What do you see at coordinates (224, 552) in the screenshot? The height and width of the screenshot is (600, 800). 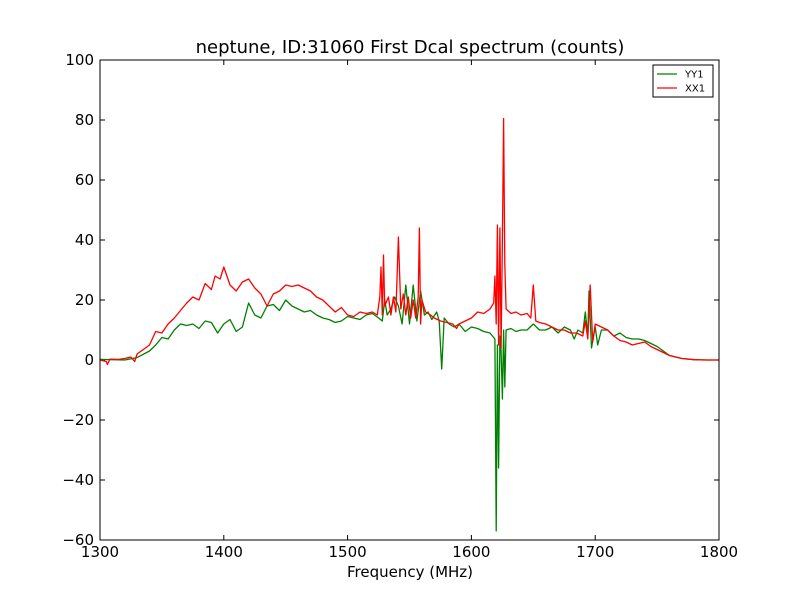 I see `x-tick-label: 1400` at bounding box center [224, 552].